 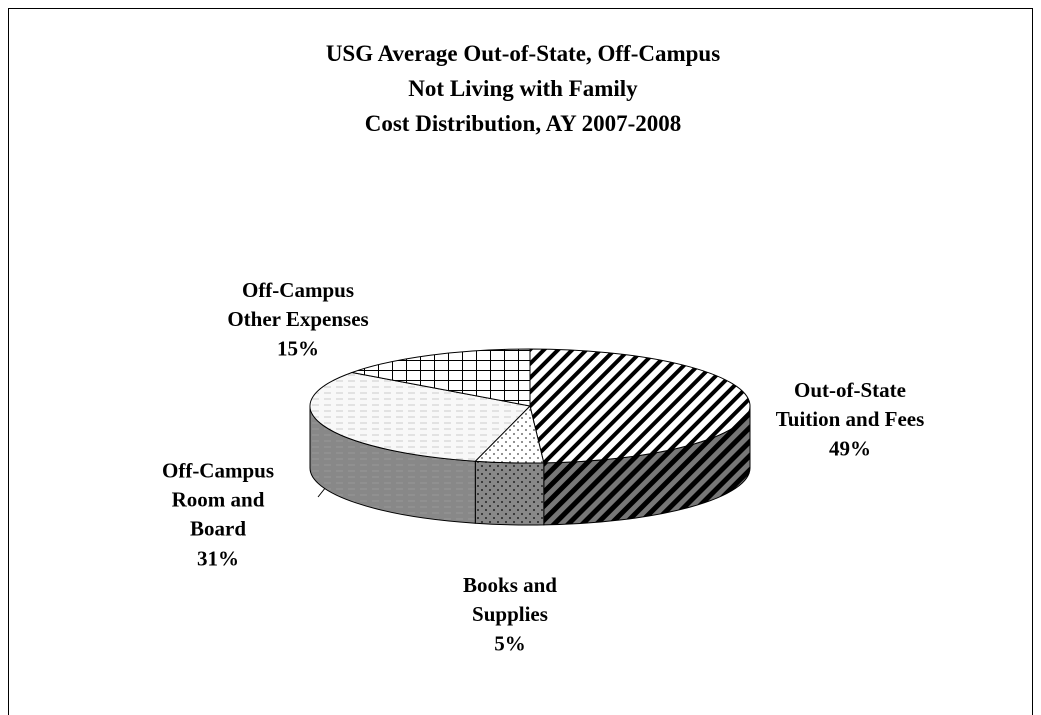 I want to click on slice-label: Out-of-State Tuition and Fees, so click(x=850, y=404).